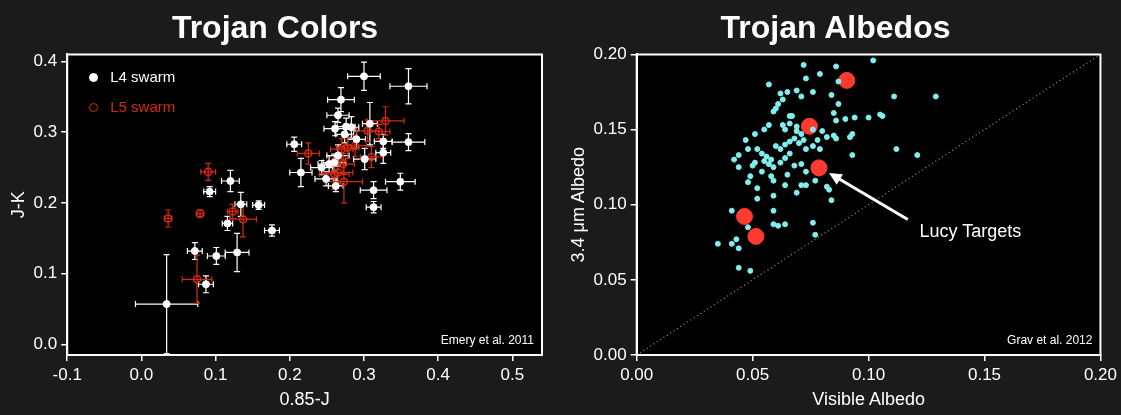  Describe the element at coordinates (143, 77) in the screenshot. I see `legend-label: L4 swarm` at that location.